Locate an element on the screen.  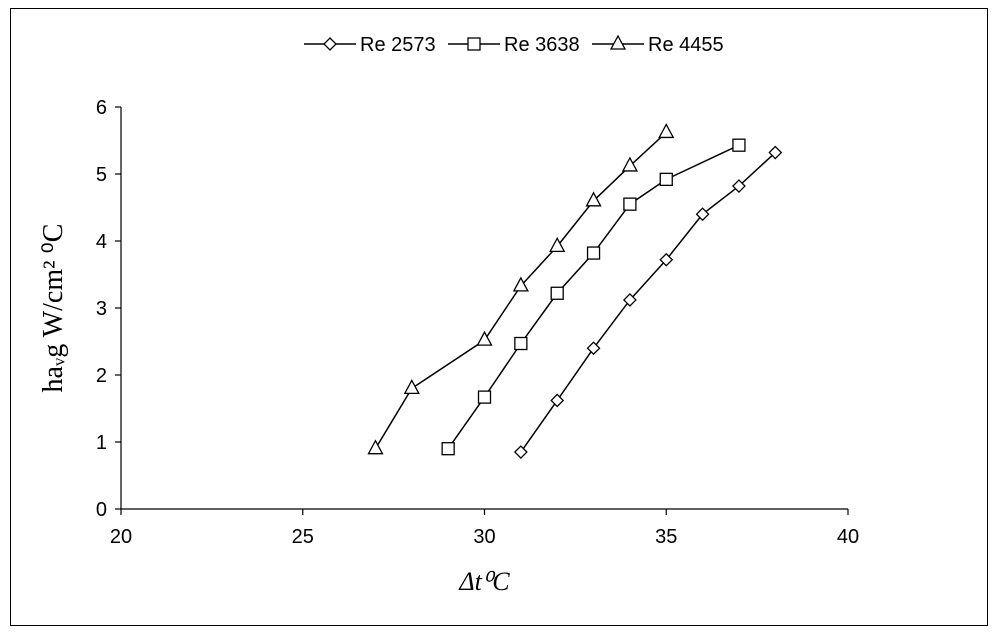
diamond-marker-icon is located at coordinates (330, 44).